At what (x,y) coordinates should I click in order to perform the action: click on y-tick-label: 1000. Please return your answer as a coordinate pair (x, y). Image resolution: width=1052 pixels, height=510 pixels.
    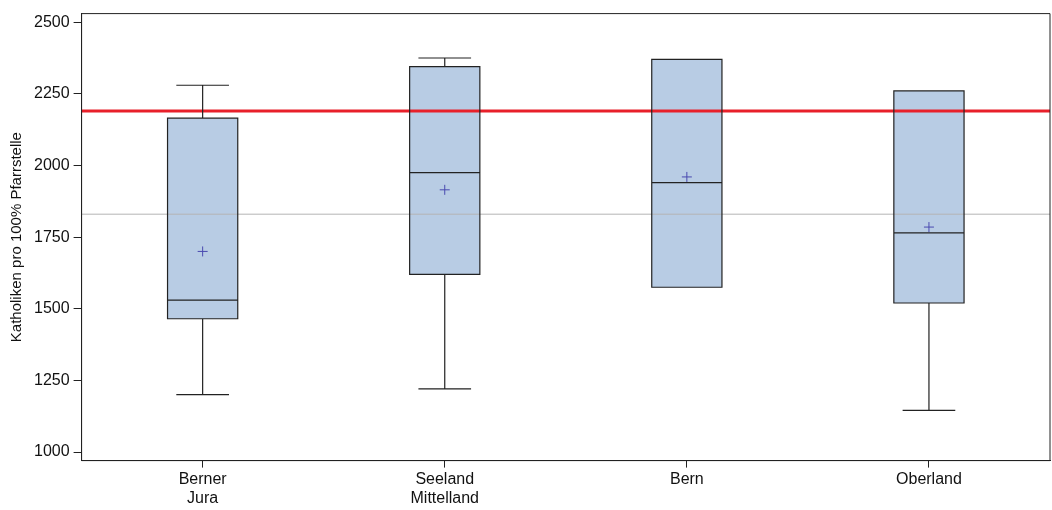
    Looking at the image, I should click on (52, 451).